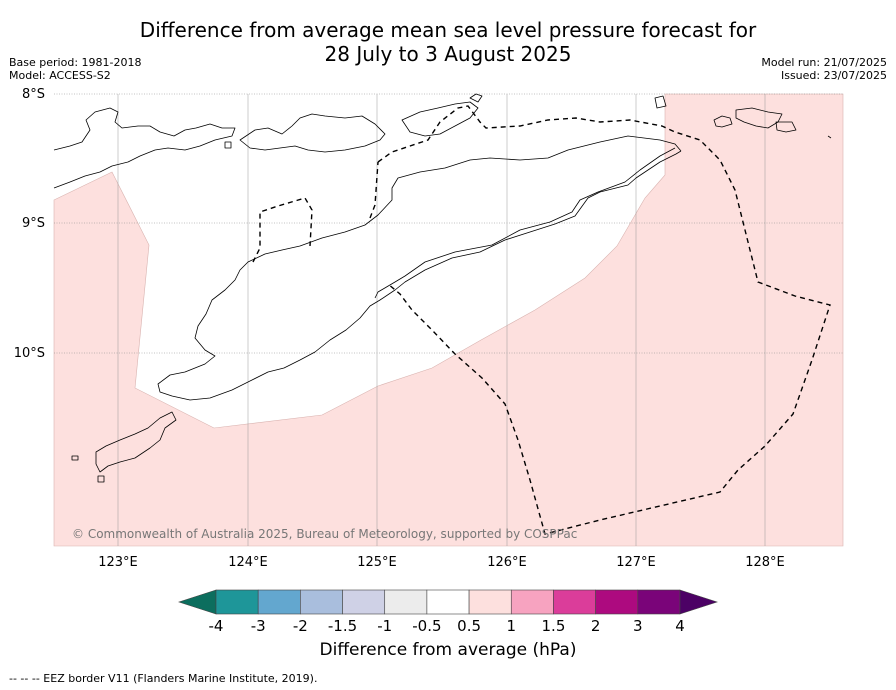 Image resolution: width=896 pixels, height=690 pixels. Describe the element at coordinates (448, 650) in the screenshot. I see `colorbar-title: Difference from average (hPa)` at that location.